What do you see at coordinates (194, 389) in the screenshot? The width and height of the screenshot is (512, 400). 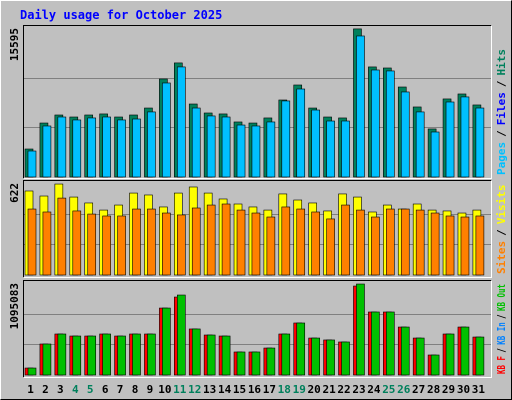 I see `x-tick-label: 12` at bounding box center [194, 389].